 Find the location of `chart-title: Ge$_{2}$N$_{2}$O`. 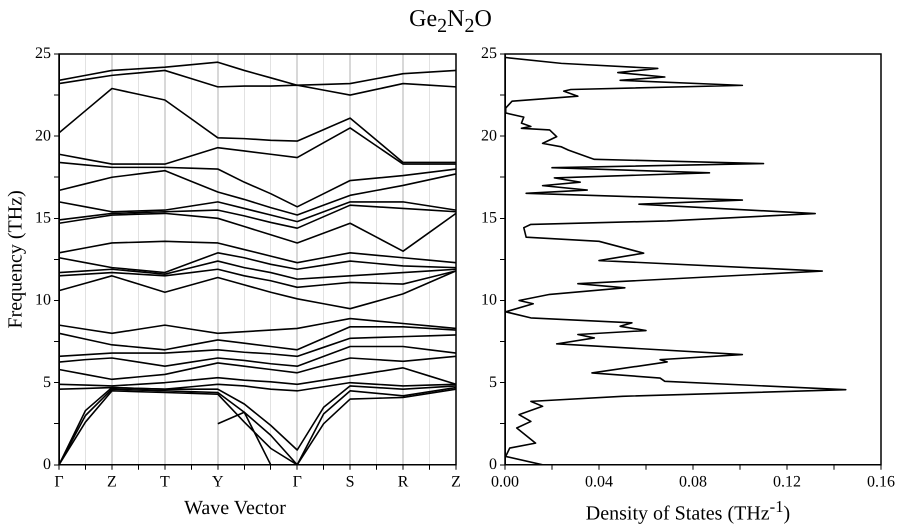

chart-title: Ge$_{2}$N$_{2}$O is located at coordinates (450, 22).